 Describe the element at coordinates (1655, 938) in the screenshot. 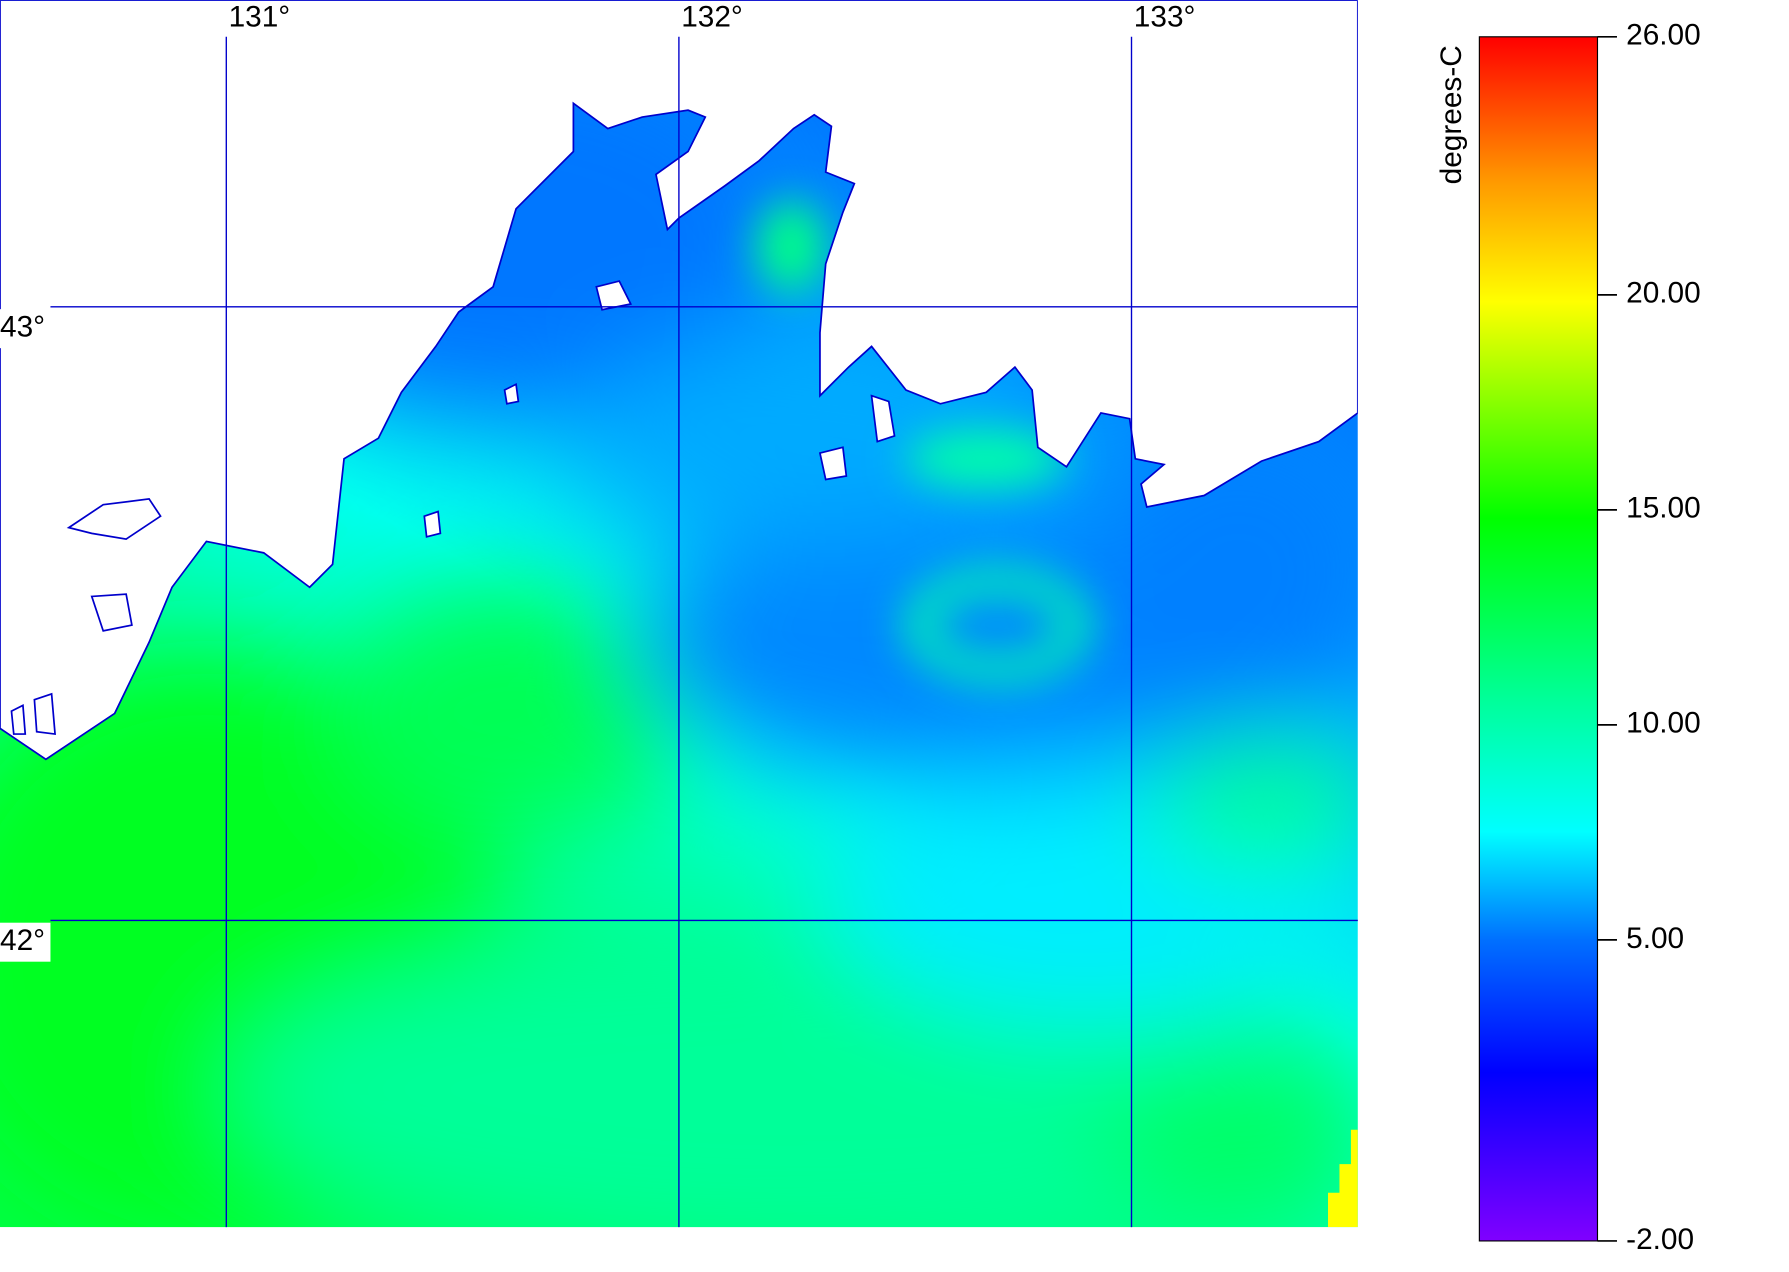

I see `colorbar-tick-label: 5.00` at that location.